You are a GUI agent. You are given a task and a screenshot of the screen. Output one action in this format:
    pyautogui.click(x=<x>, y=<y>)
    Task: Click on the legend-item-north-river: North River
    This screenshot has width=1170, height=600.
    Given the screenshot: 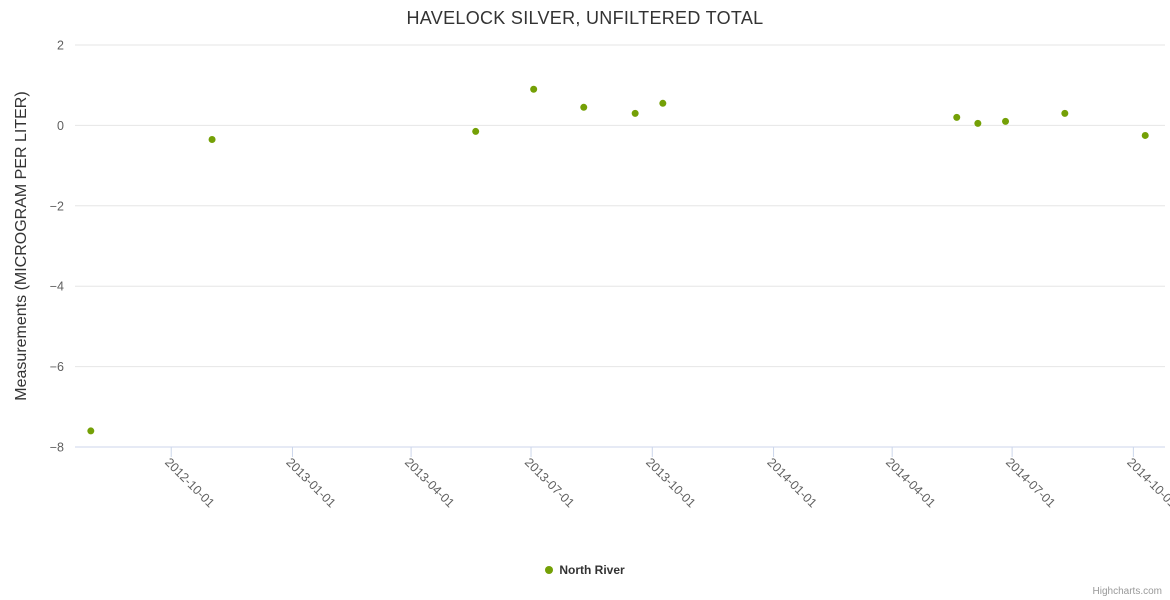 What is the action you would take?
    pyautogui.click(x=585, y=570)
    